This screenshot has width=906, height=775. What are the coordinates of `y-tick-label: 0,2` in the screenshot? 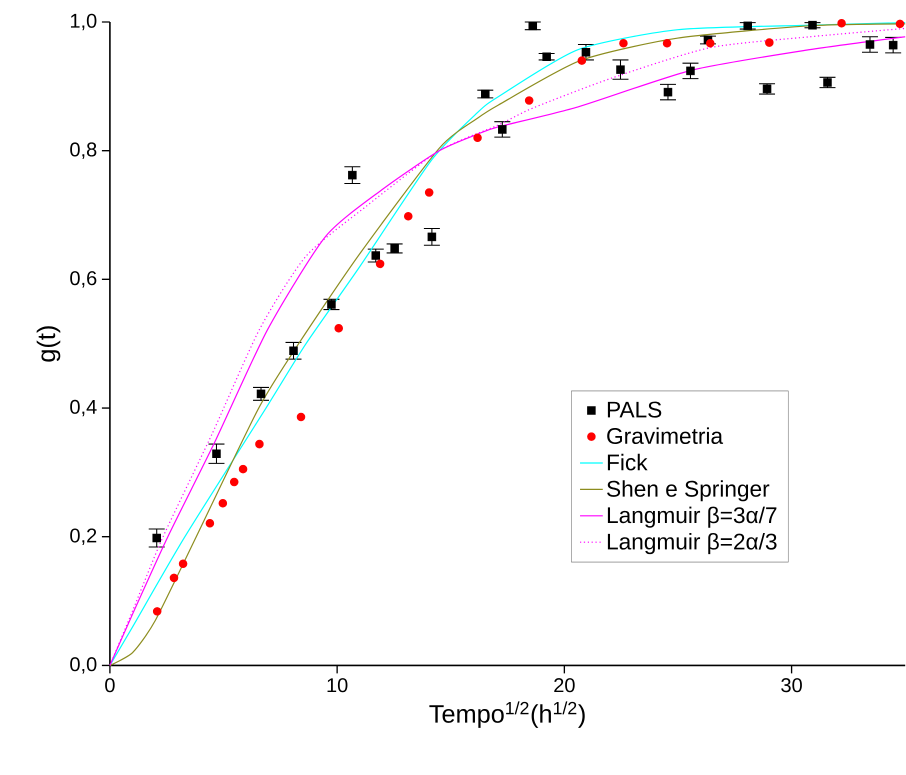 It's located at (83, 536).